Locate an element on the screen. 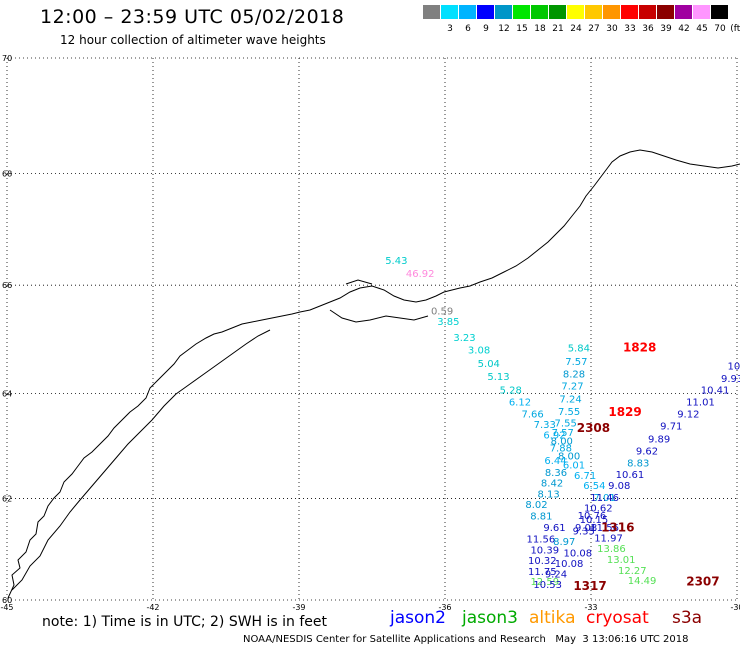 The width and height of the screenshot is (740, 650). wave-height-reading: 8.81 is located at coordinates (541, 517).